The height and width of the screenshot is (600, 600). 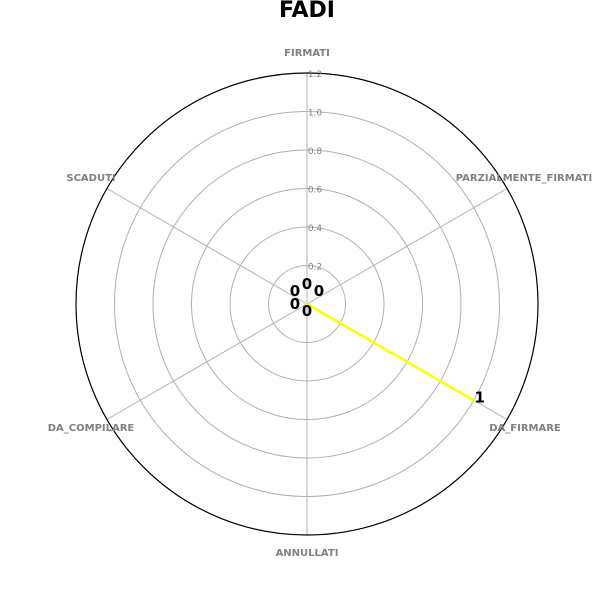 What do you see at coordinates (307, 553) in the screenshot?
I see `category-label: ANNULLATI` at bounding box center [307, 553].